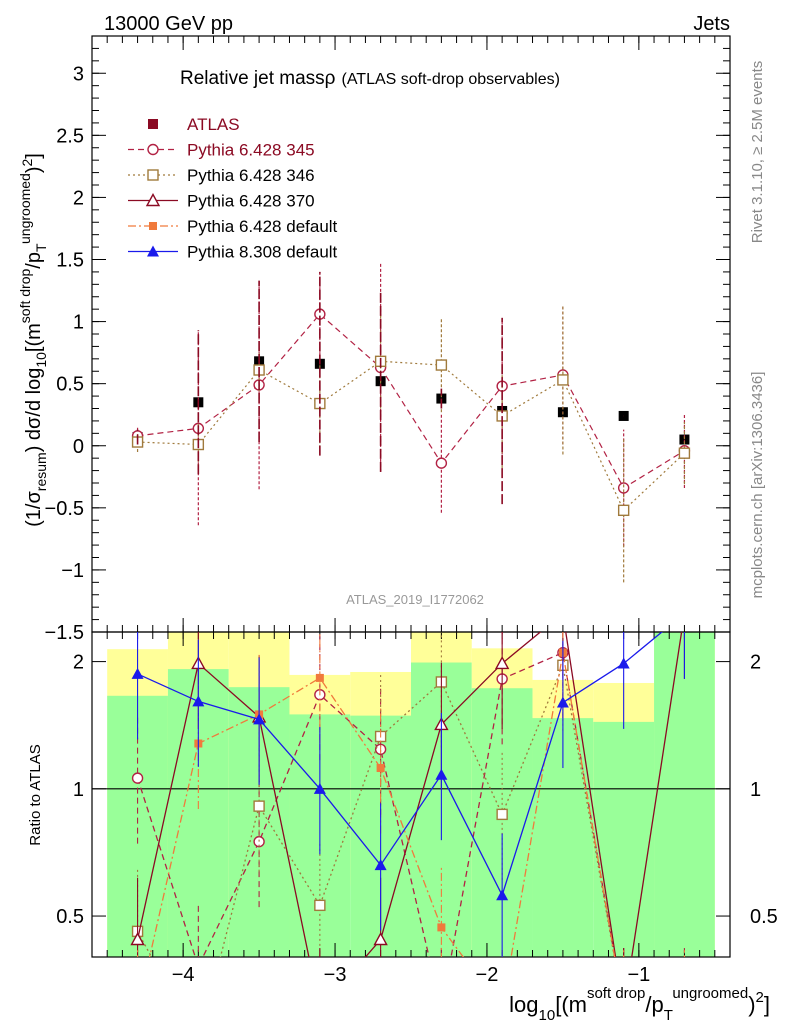 This screenshot has height=1024, width=786. Describe the element at coordinates (251, 150) in the screenshot. I see `legend-label: Pythia 6.428 345` at that location.